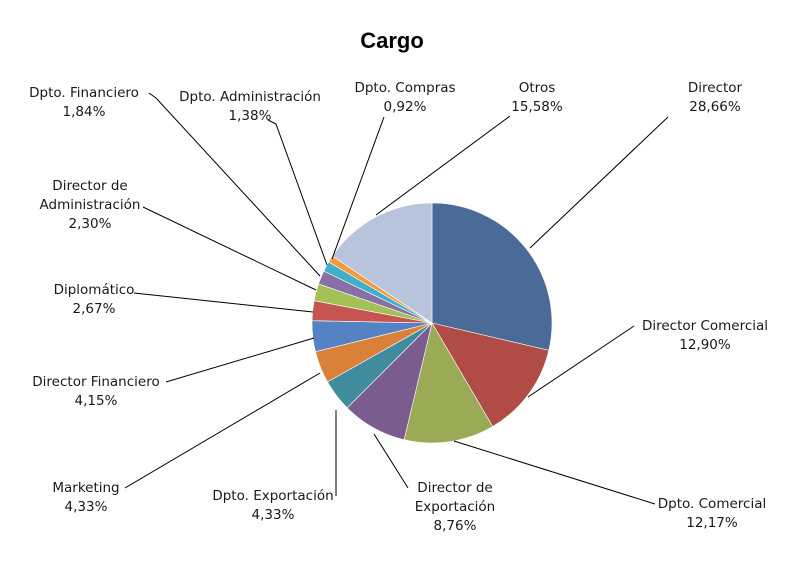 The width and height of the screenshot is (800, 566). What do you see at coordinates (448, 383) in the screenshot?
I see `pie-slice-dpto-comercial` at bounding box center [448, 383].